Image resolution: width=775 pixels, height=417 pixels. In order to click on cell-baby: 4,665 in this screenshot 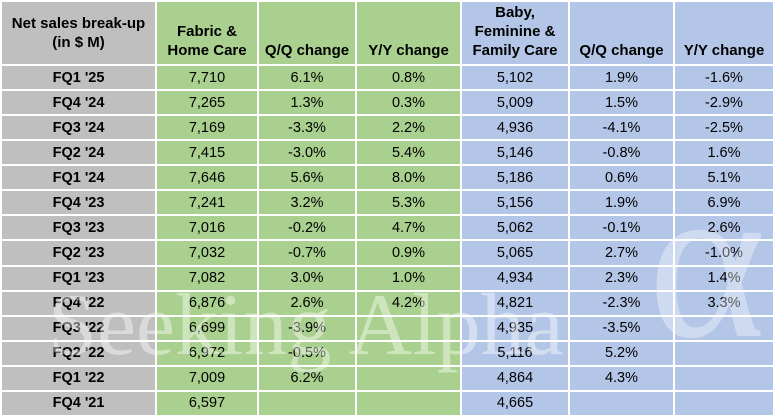, I will do `click(515, 403)`.